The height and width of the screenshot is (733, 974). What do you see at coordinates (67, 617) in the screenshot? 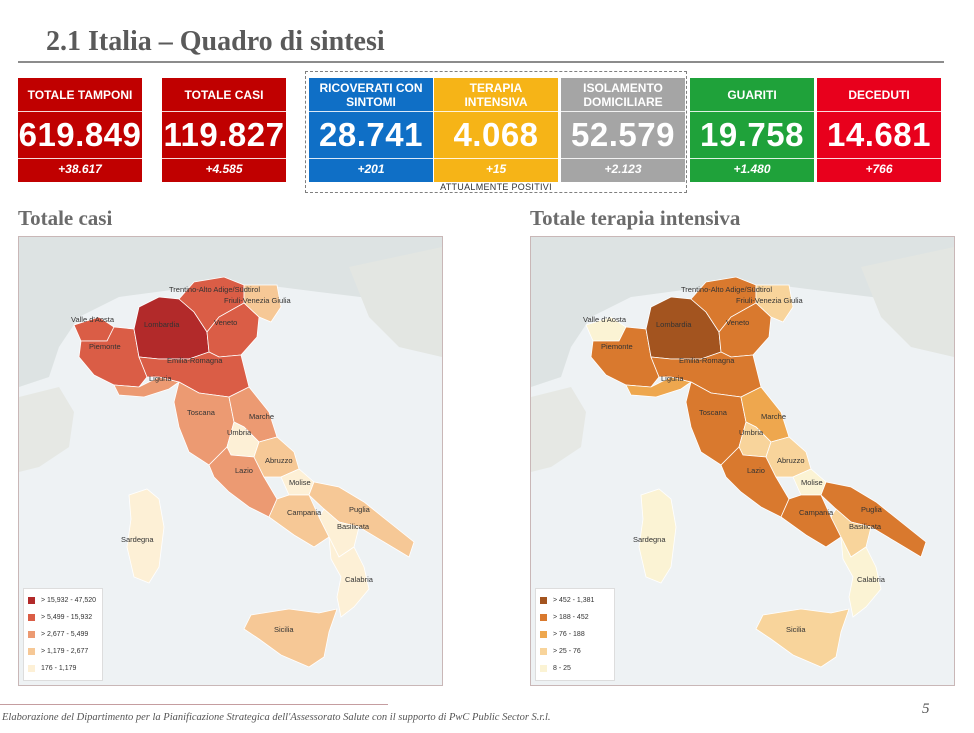
I see `legend-label: > 5,499 - 15,932` at bounding box center [67, 617].